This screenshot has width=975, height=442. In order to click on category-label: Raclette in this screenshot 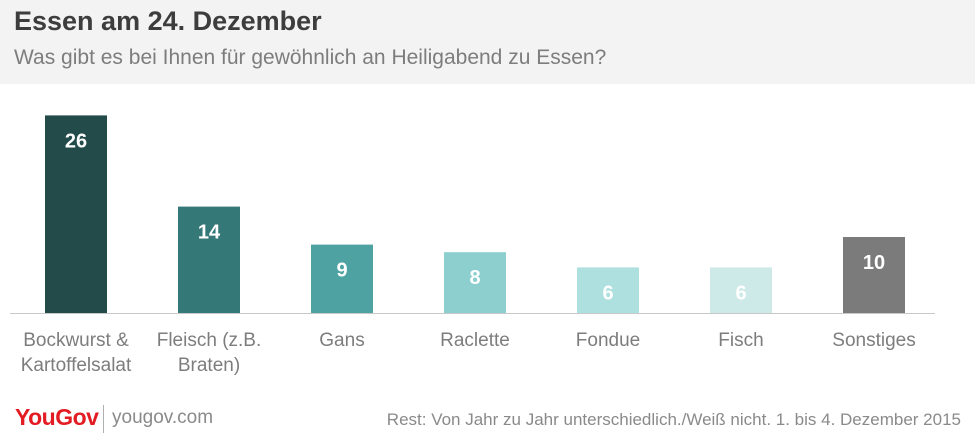, I will do `click(475, 340)`.